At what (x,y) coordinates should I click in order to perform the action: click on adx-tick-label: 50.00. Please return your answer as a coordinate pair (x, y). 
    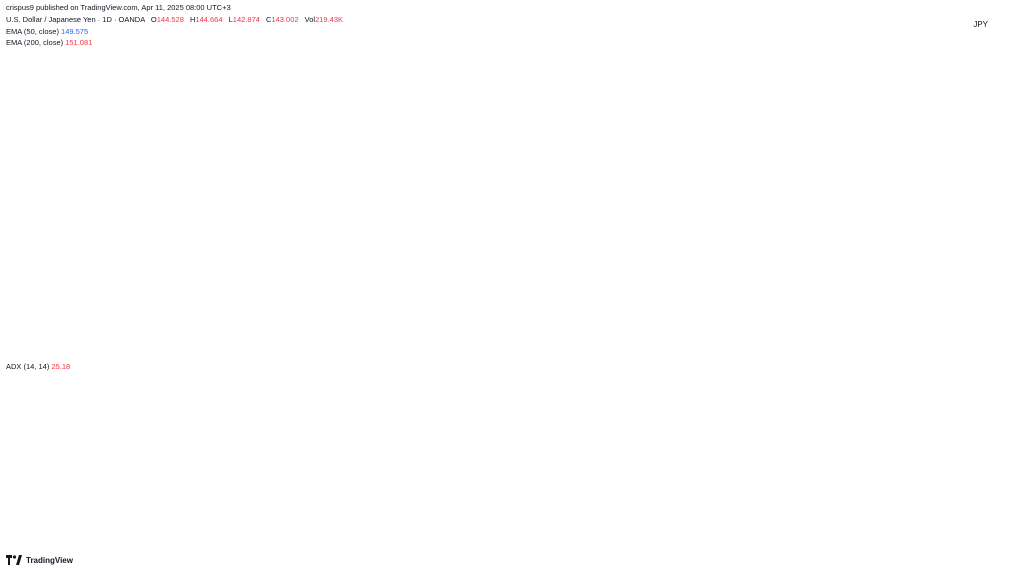
    Looking at the image, I should click on (985, 377).